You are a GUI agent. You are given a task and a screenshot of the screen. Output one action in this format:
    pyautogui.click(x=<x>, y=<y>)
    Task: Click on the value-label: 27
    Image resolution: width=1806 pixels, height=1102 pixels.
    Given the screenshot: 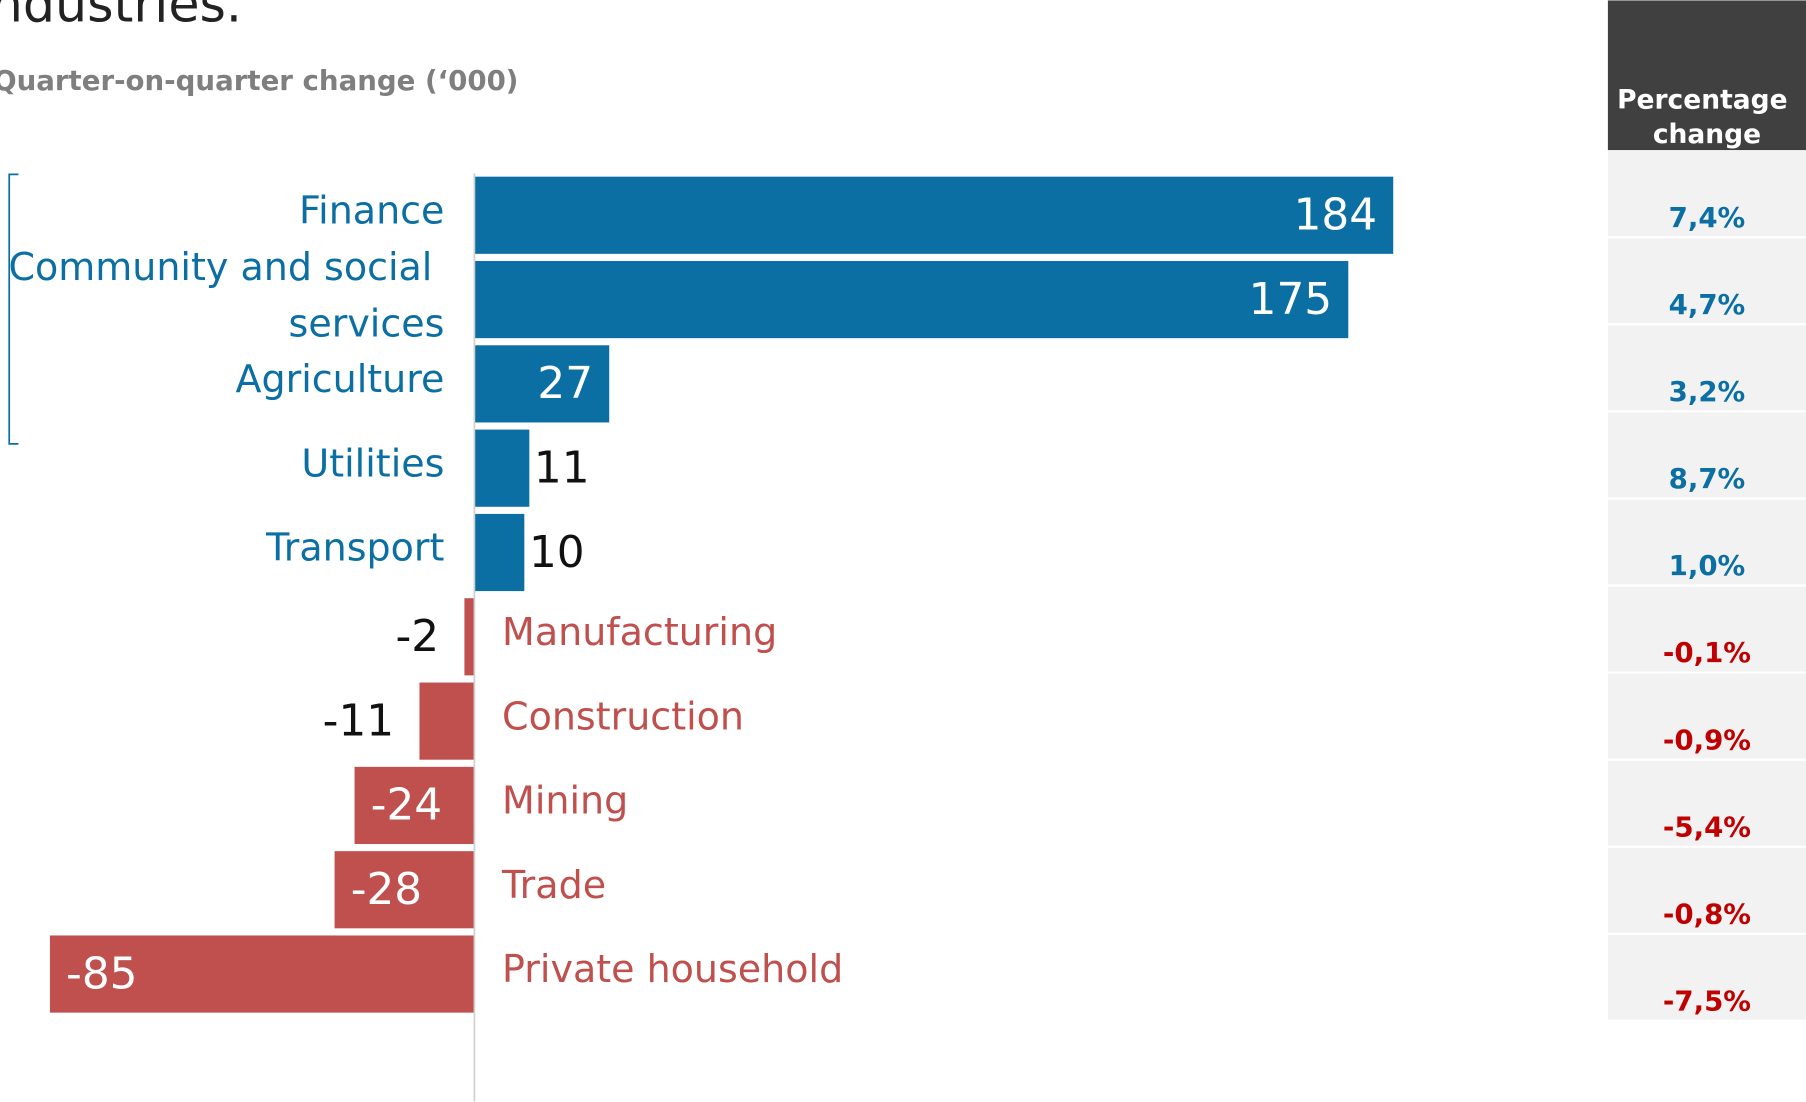 What is the action you would take?
    pyautogui.click(x=565, y=383)
    